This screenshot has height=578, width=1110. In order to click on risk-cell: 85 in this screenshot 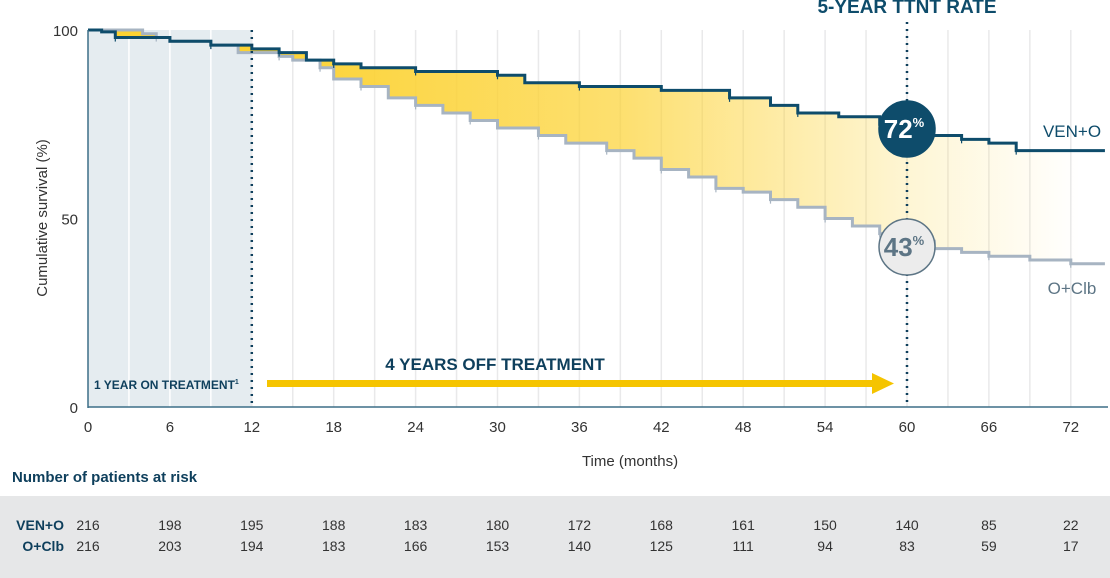, I will do `click(989, 525)`.